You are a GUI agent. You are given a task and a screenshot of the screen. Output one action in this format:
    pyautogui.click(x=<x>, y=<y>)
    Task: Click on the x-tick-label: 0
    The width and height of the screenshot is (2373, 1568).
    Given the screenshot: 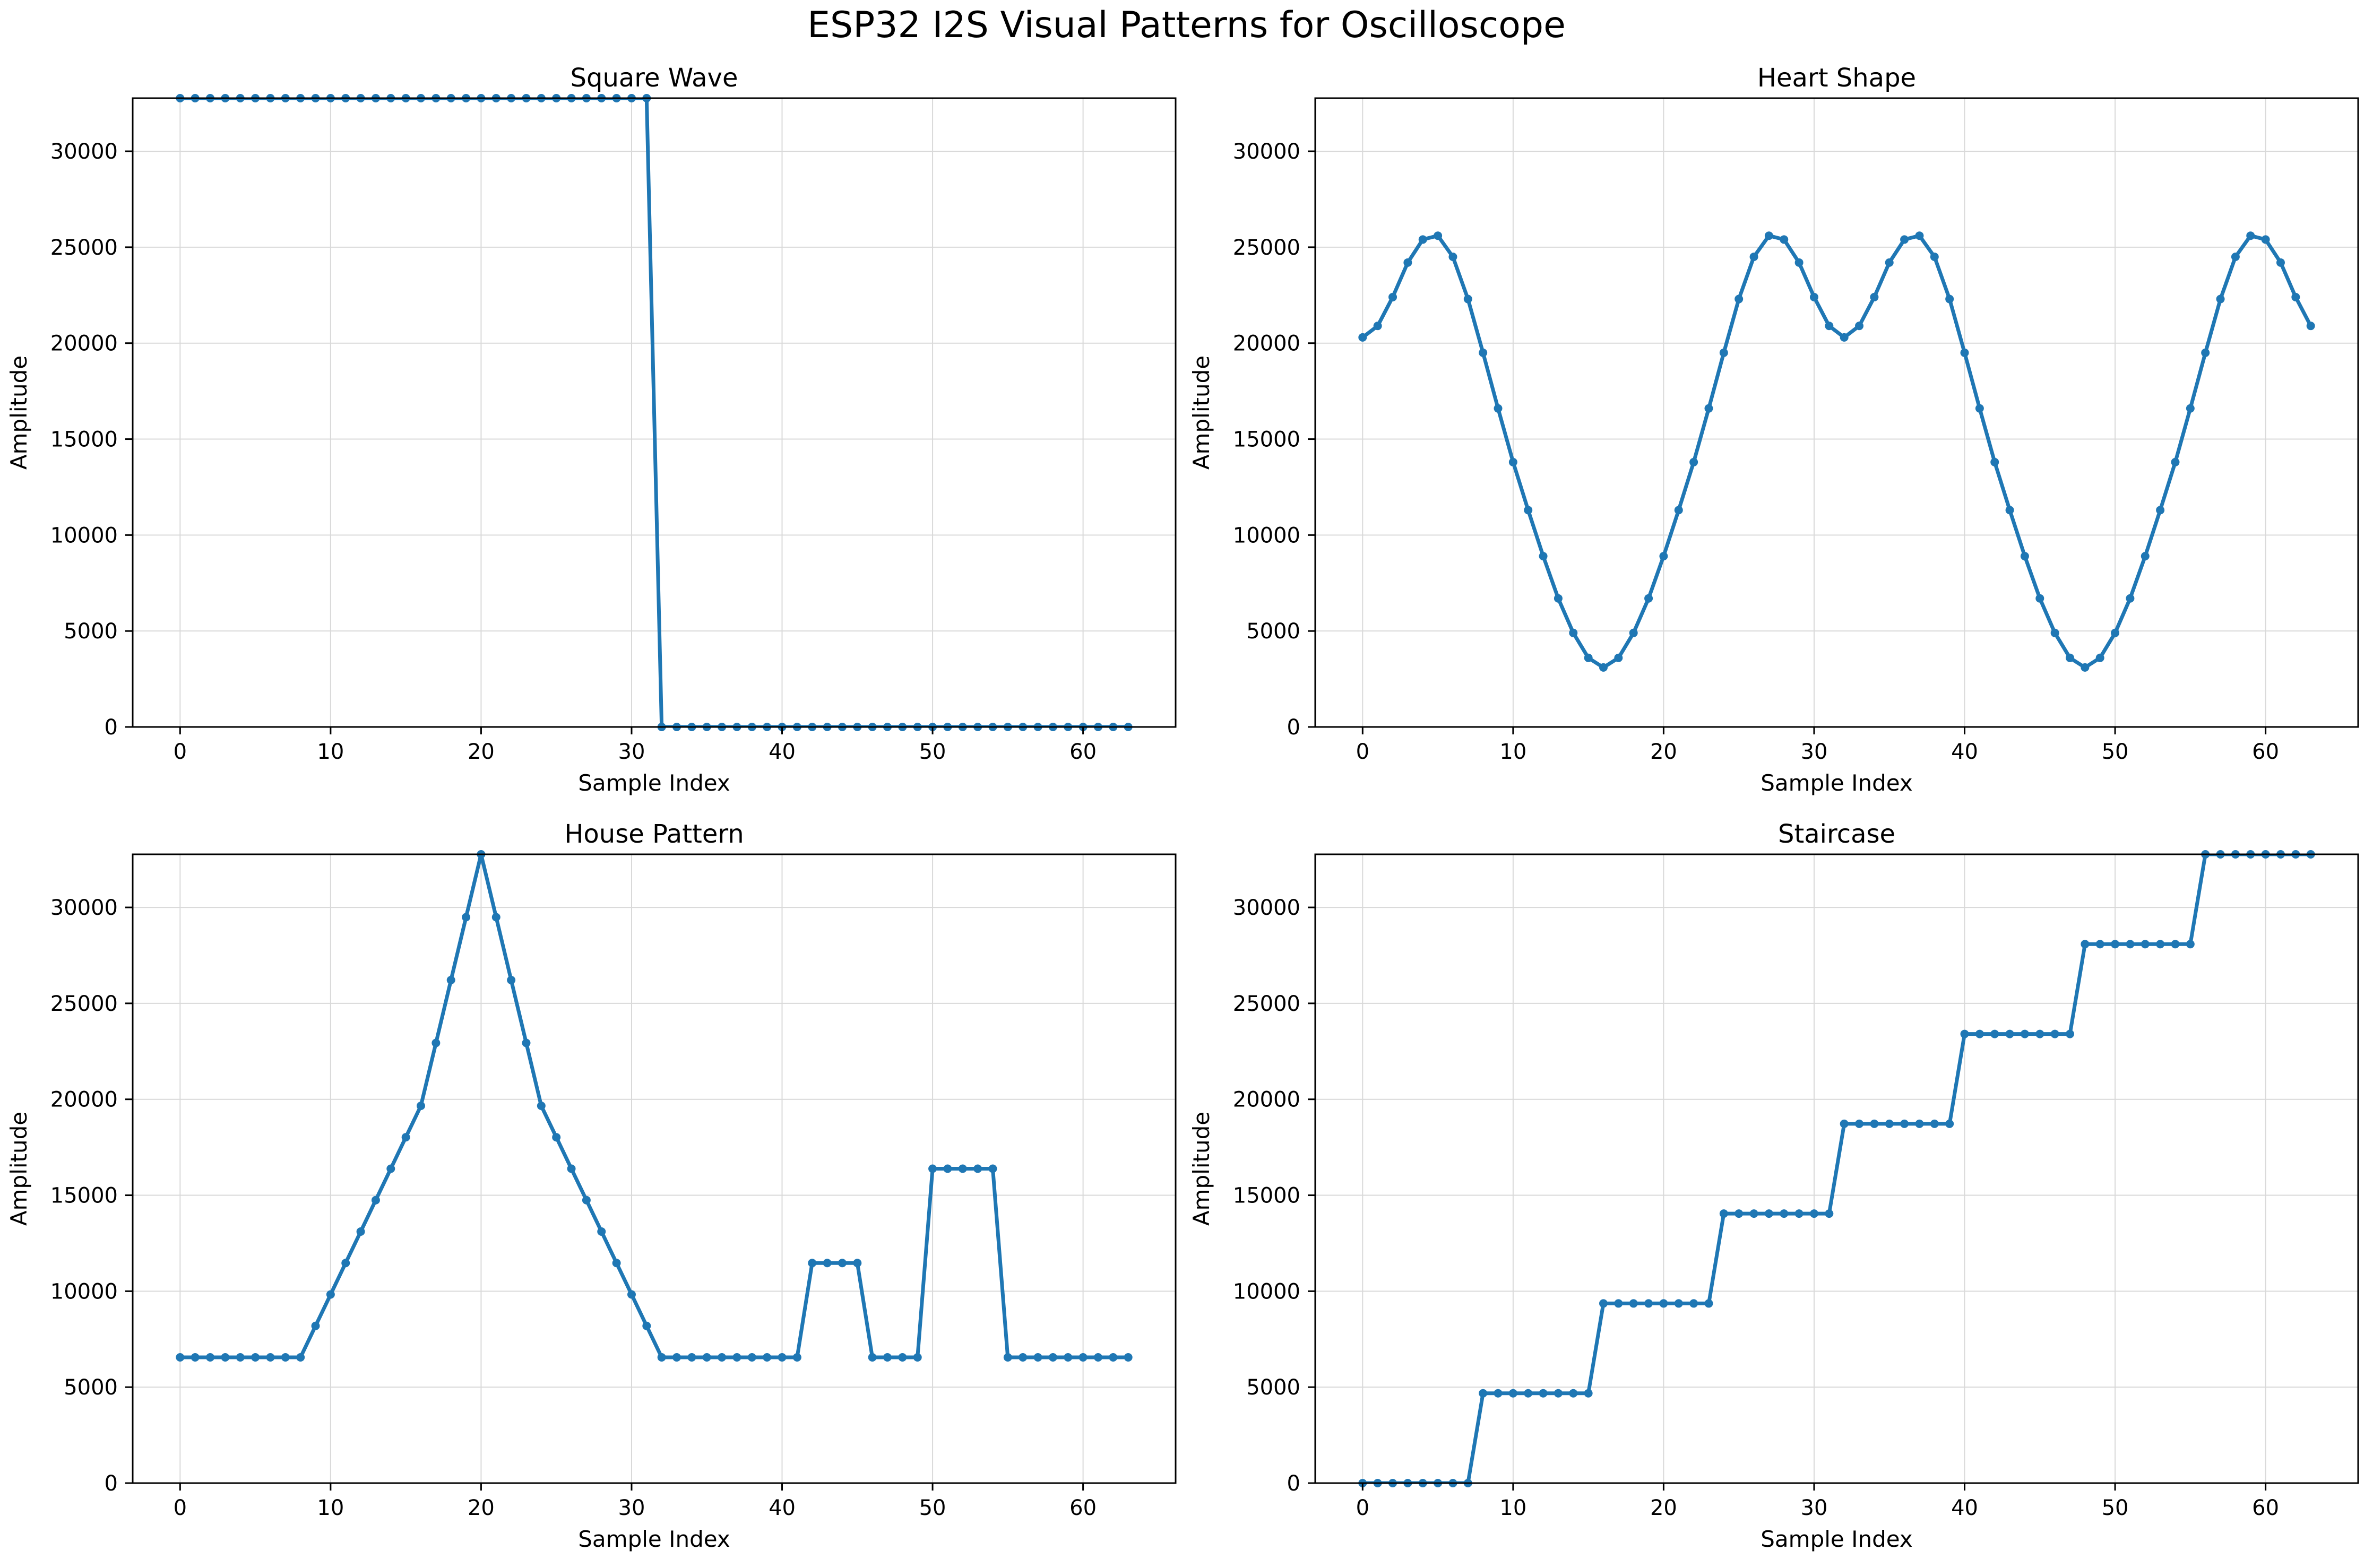 What is the action you would take?
    pyautogui.click(x=1362, y=752)
    